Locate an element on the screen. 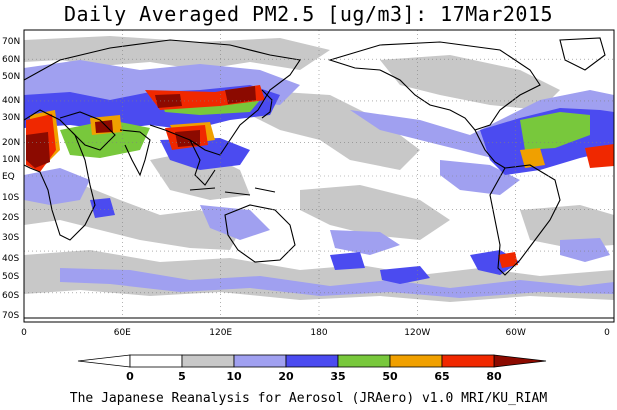 This screenshot has width=617, height=410. lat-label: 40S is located at coordinates (10, 259).